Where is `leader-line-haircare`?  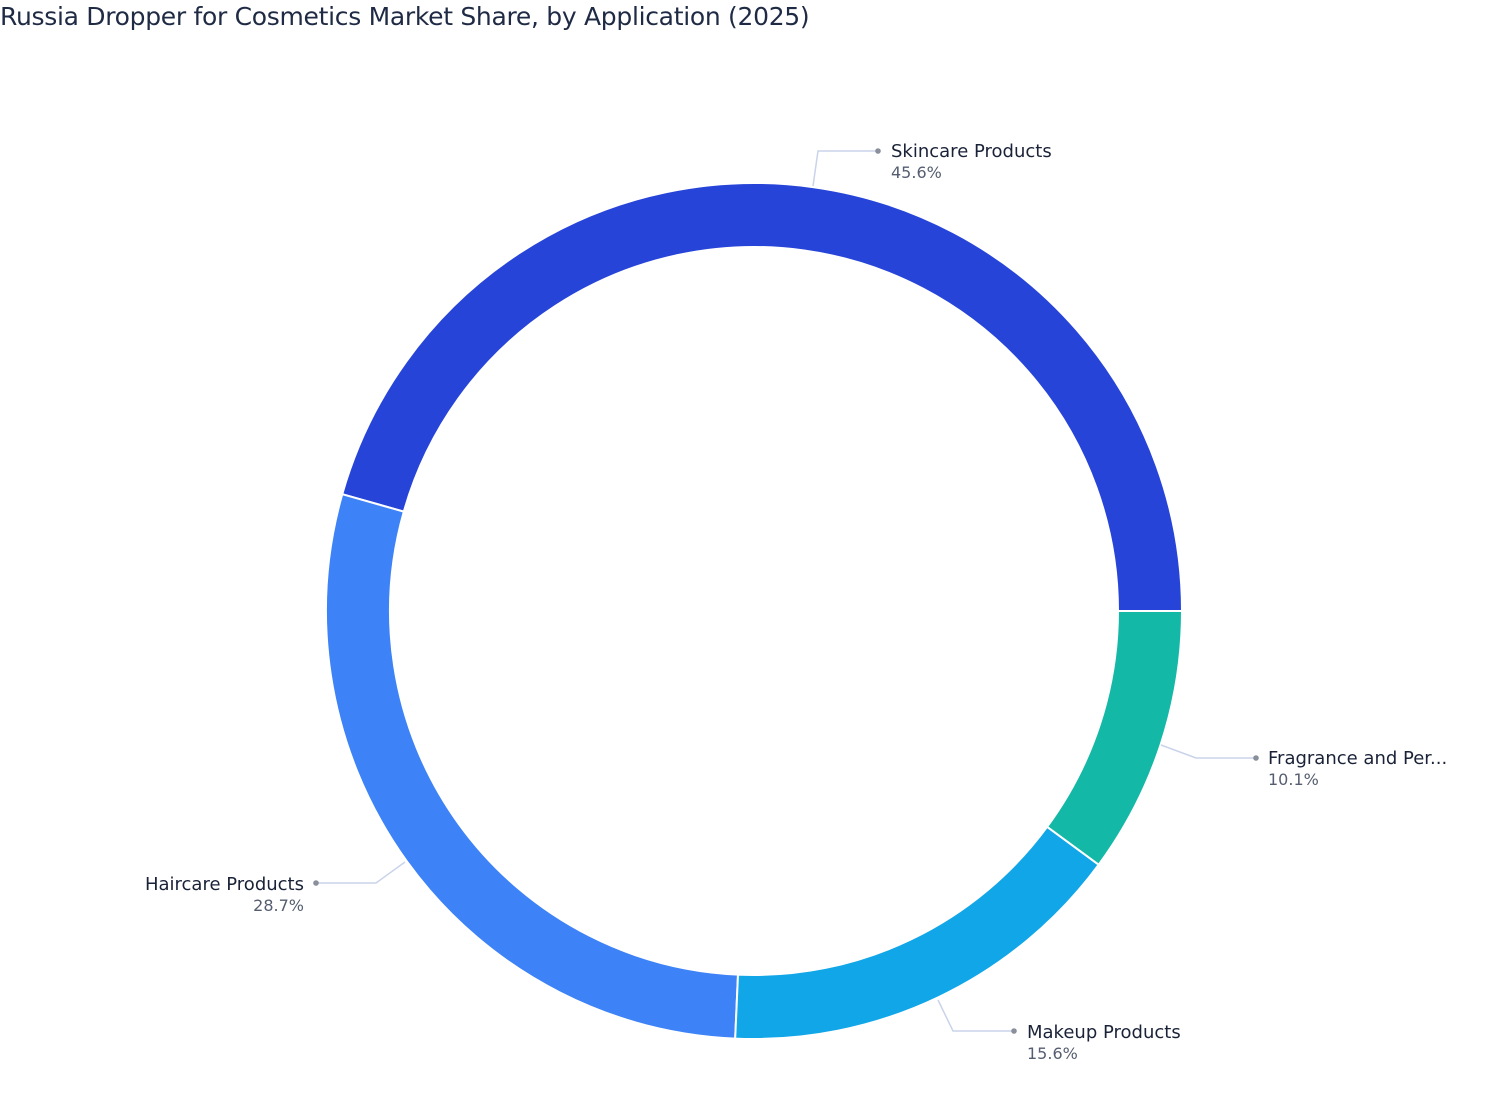 leader-line-haircare is located at coordinates (361, 872).